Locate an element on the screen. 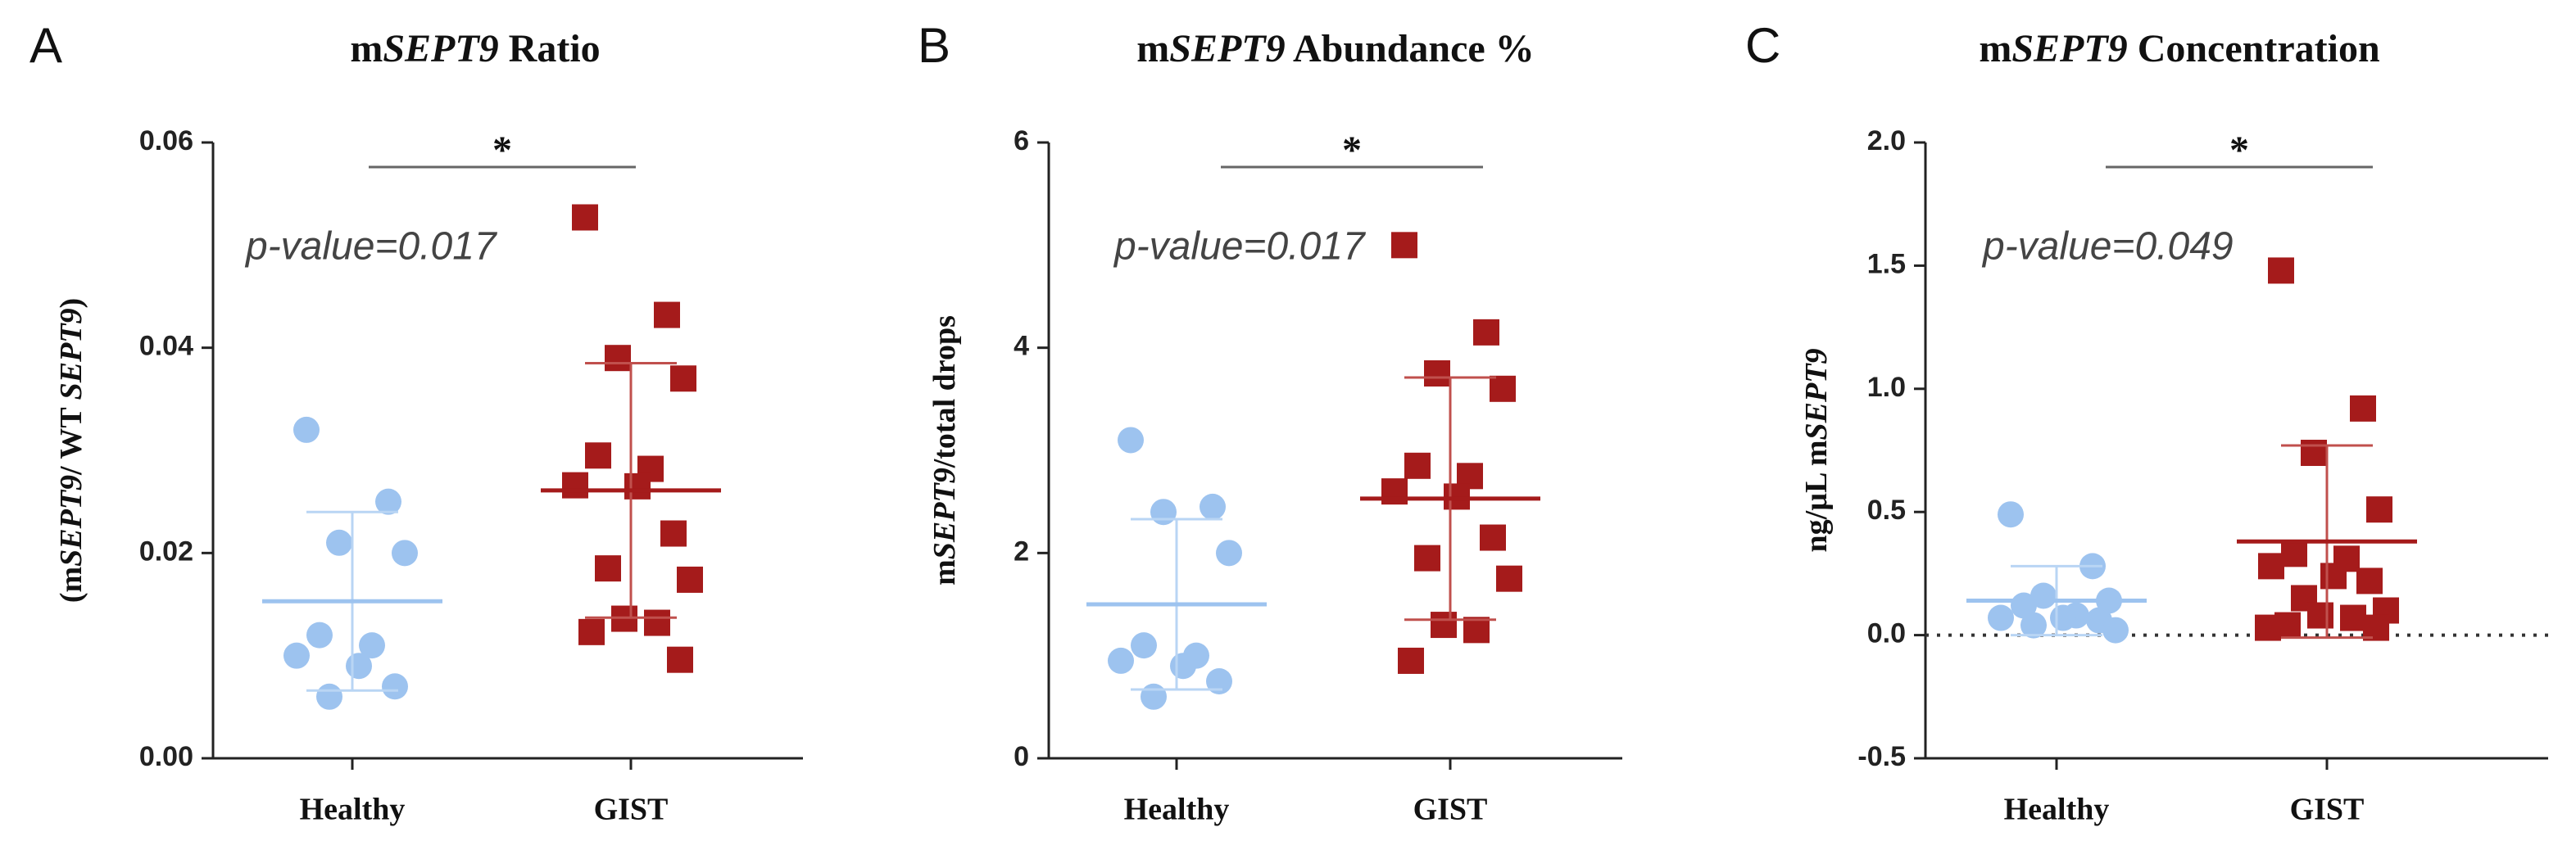 This screenshot has height=850, width=2576. y-tick-label: 0.0 is located at coordinates (1887, 633).